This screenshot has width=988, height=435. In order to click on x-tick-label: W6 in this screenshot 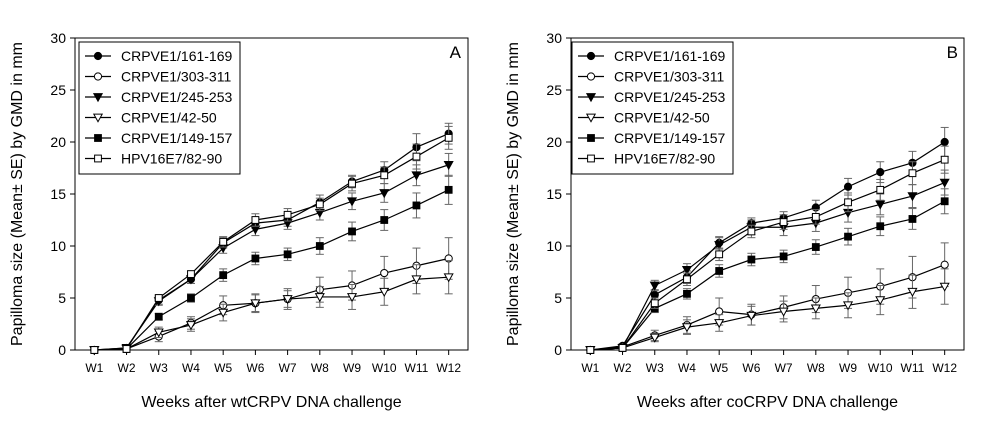, I will do `click(751, 368)`.